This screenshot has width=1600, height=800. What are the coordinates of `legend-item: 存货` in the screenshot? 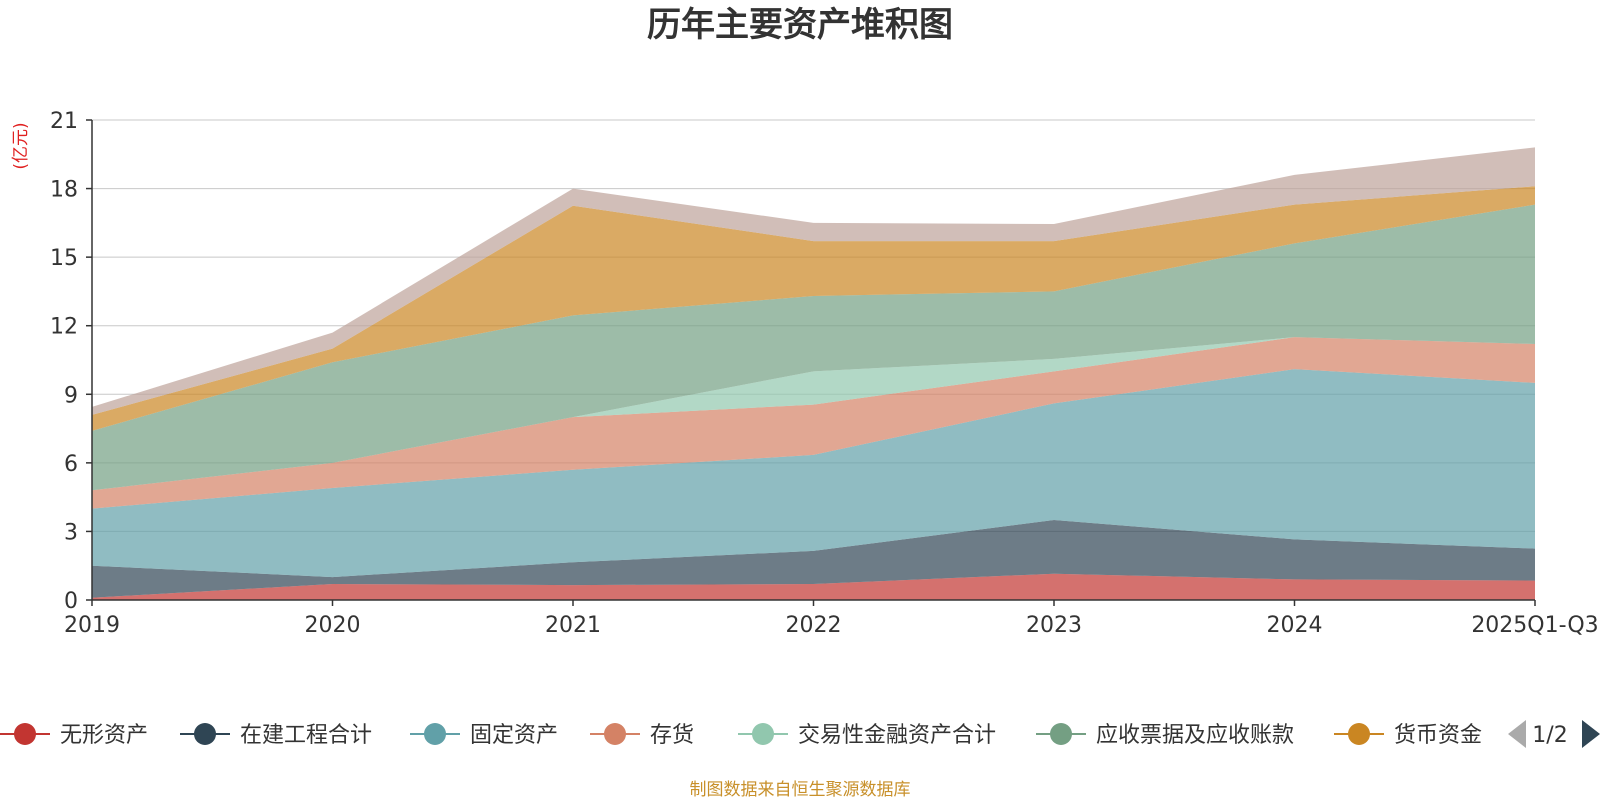 It's located at (642, 735).